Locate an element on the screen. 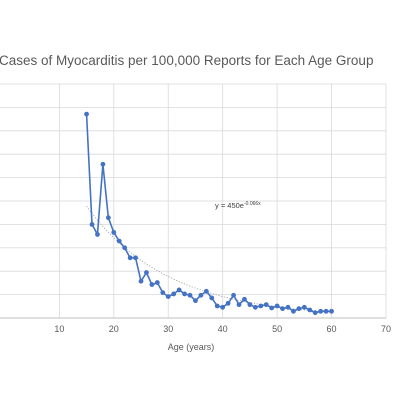  x-tick-label: 30 is located at coordinates (168, 329).